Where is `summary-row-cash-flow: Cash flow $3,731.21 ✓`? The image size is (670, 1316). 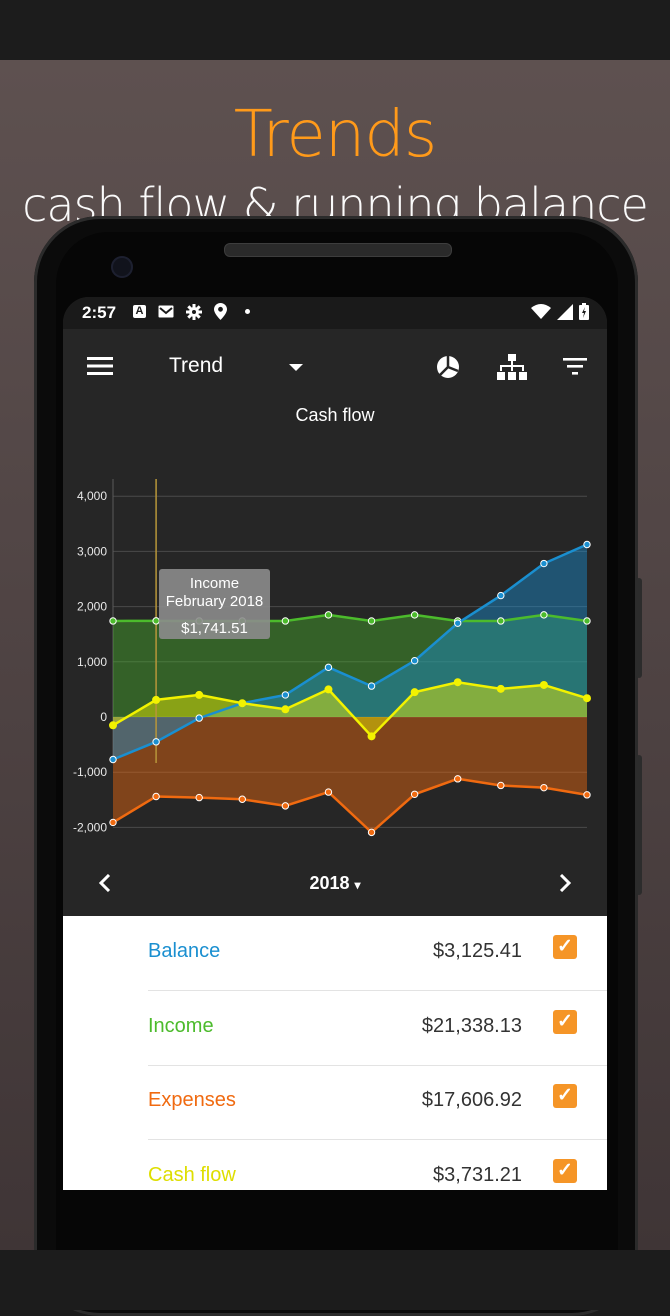 summary-row-cash-flow: Cash flow $3,731.21 ✓ is located at coordinates (377, 1165).